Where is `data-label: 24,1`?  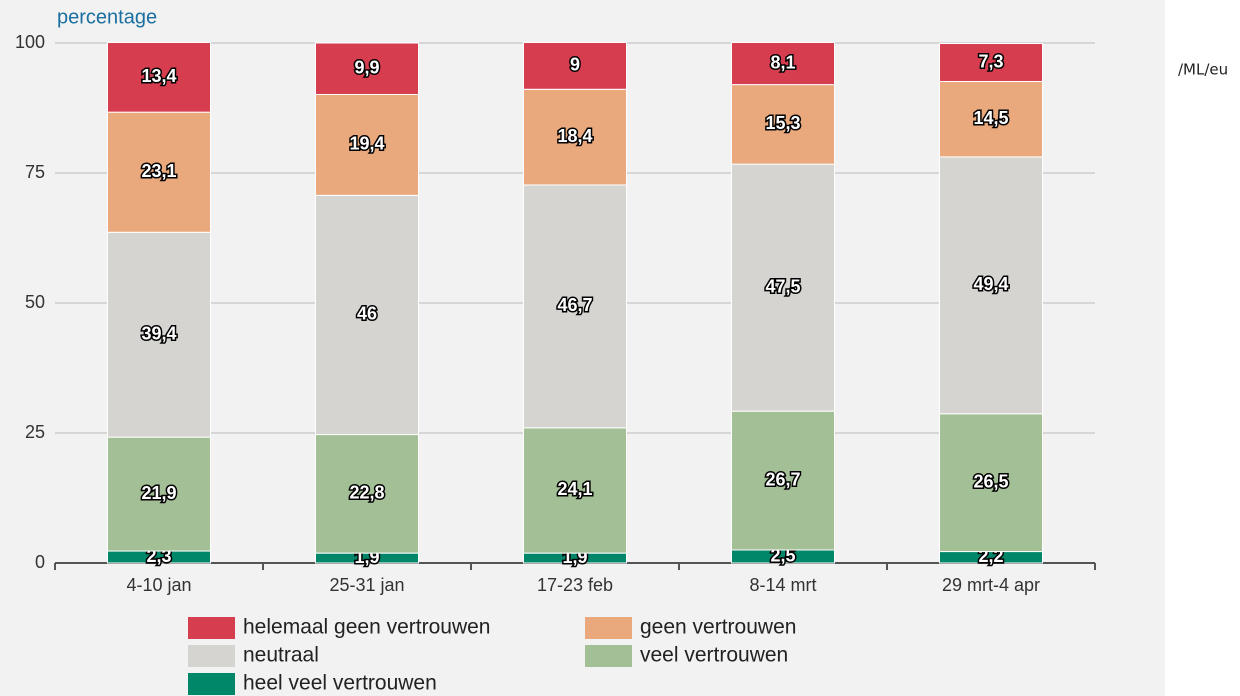
data-label: 24,1 is located at coordinates (574, 489).